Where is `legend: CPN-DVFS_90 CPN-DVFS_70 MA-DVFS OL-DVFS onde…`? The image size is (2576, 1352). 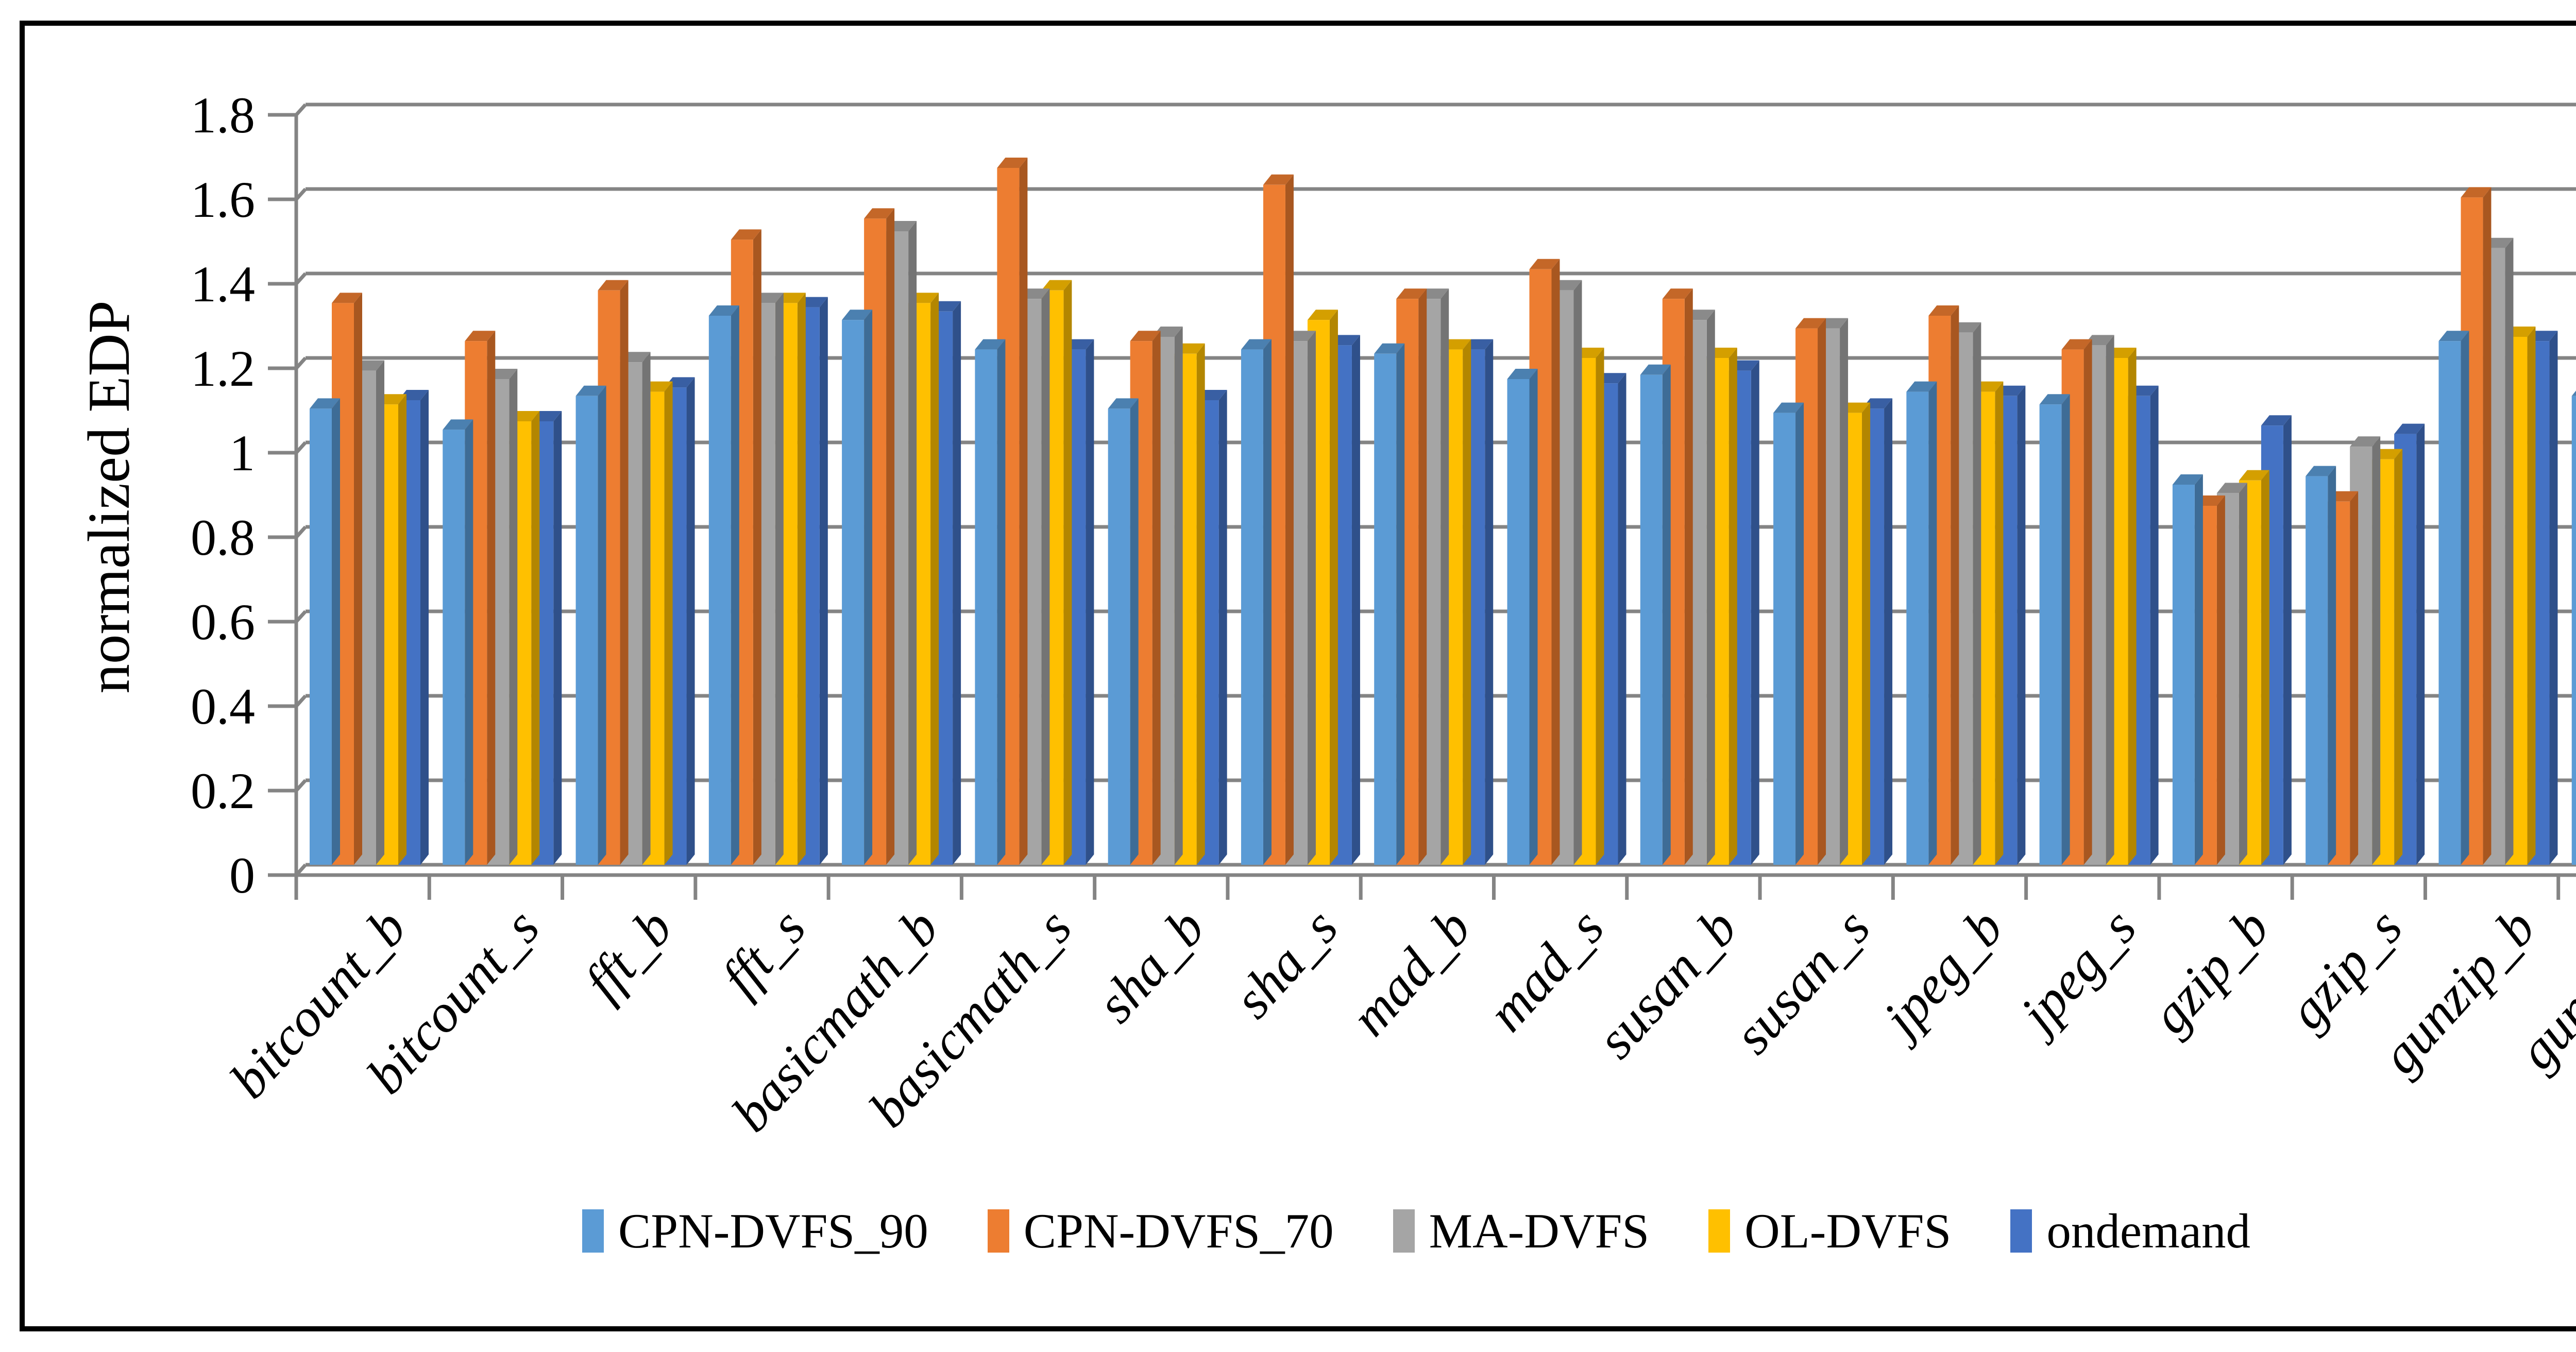
legend: CPN-DVFS_90 CPN-DVFS_70 MA-DVFS OL-DVFS onde… is located at coordinates (1288, 1231).